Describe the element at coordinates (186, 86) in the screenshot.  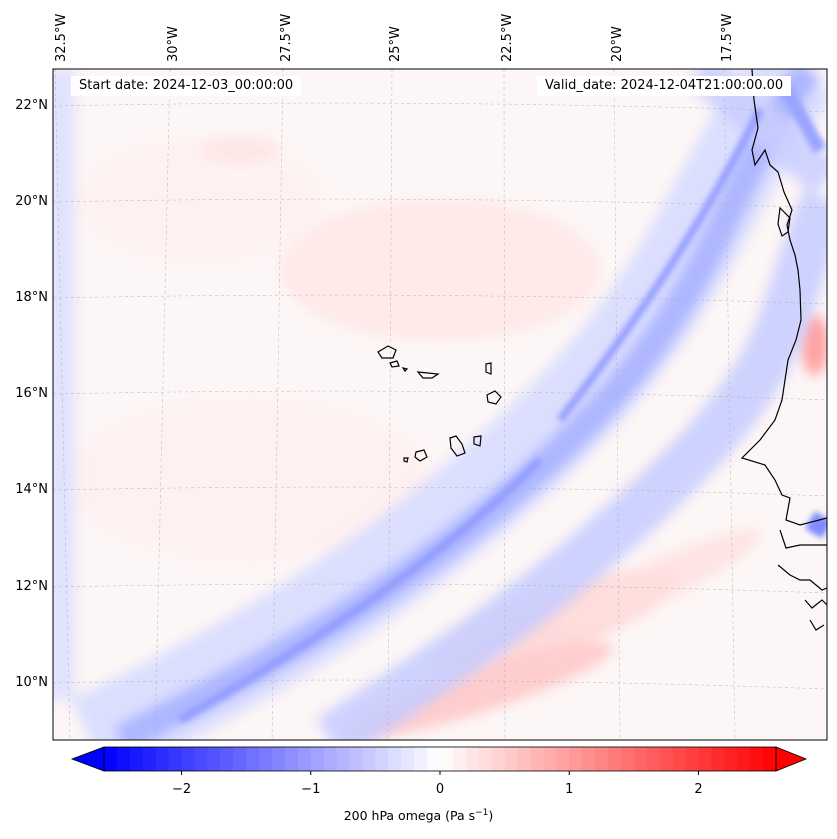
I see `start-date-label: Start date: 2024-12-03_00:00:00` at that location.